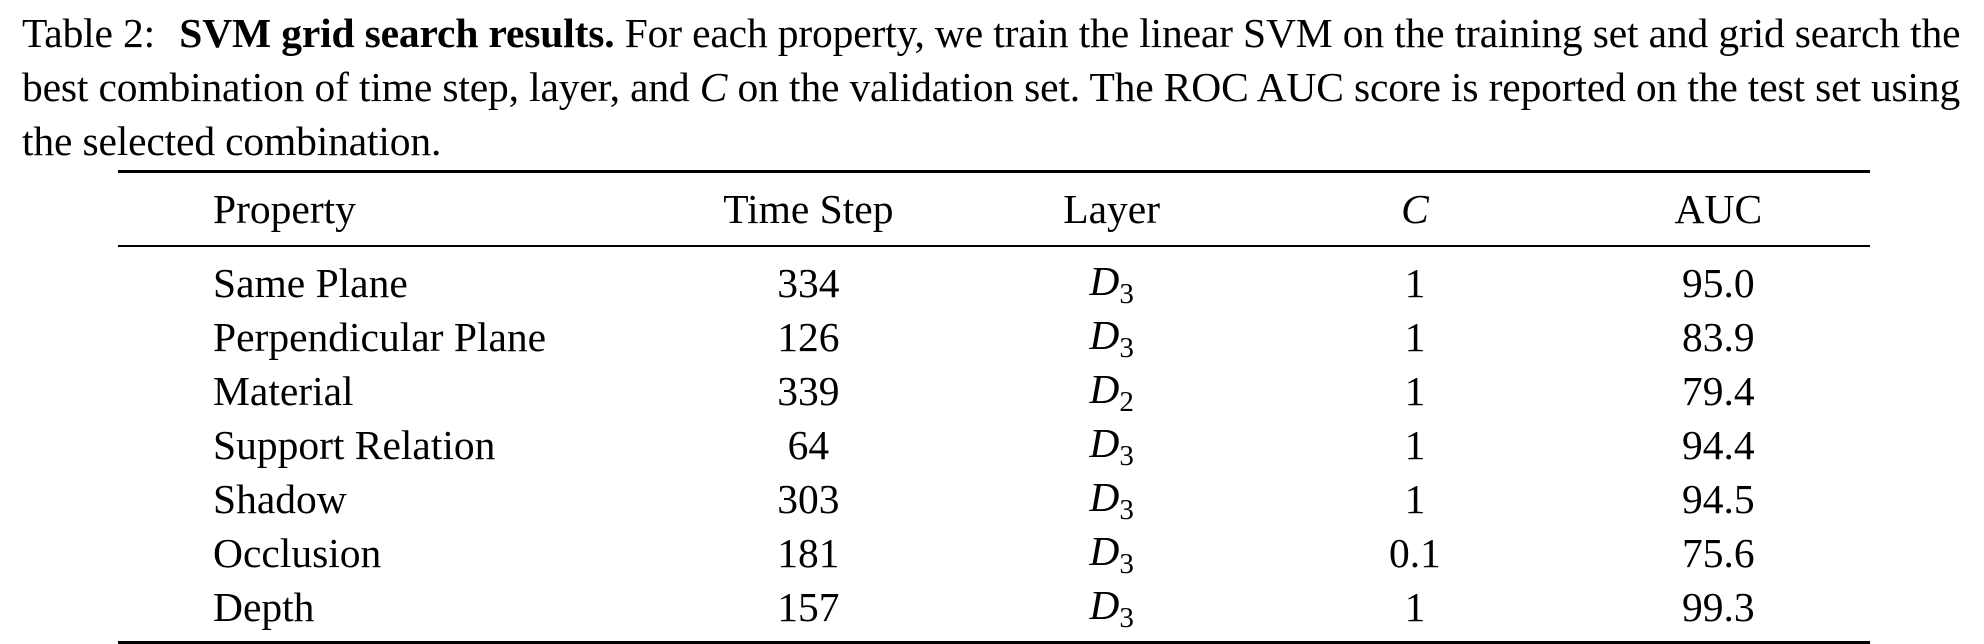 This screenshot has height=644, width=1984. What do you see at coordinates (310, 283) in the screenshot?
I see `cell-property: Same Plane` at bounding box center [310, 283].